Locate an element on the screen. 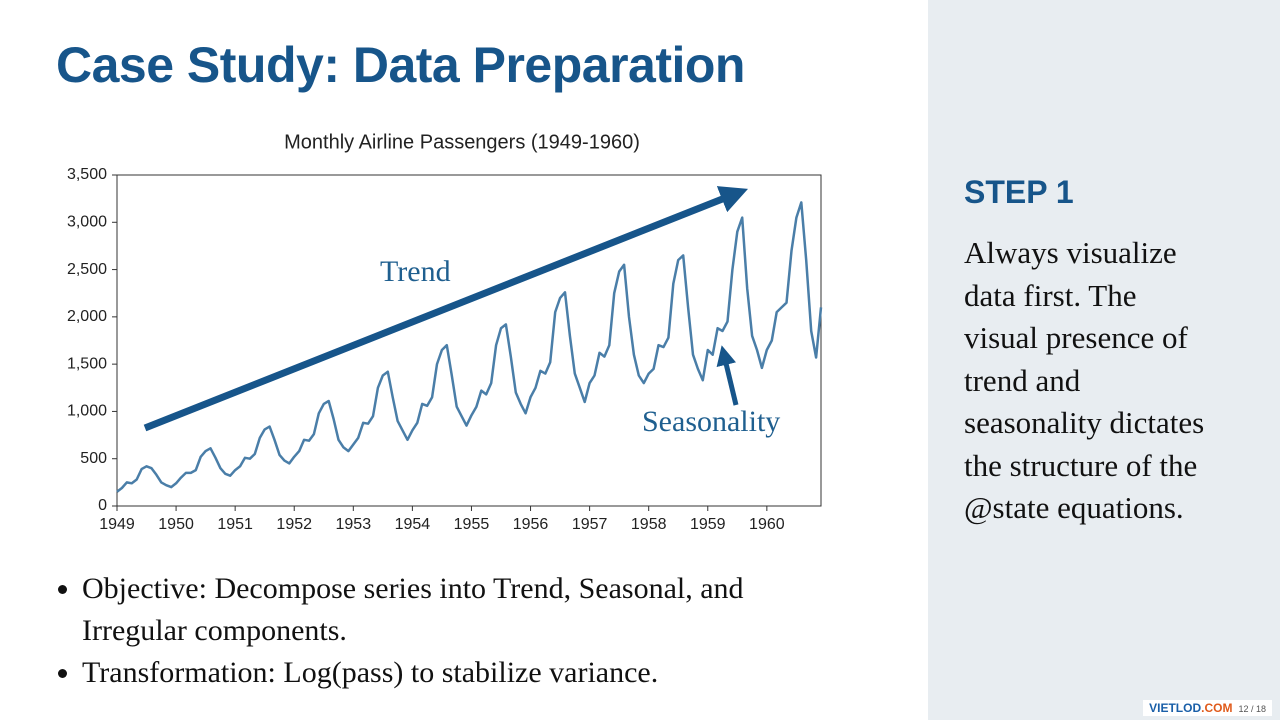 The width and height of the screenshot is (1280, 720). x-tick-label: 1953 is located at coordinates (354, 524).